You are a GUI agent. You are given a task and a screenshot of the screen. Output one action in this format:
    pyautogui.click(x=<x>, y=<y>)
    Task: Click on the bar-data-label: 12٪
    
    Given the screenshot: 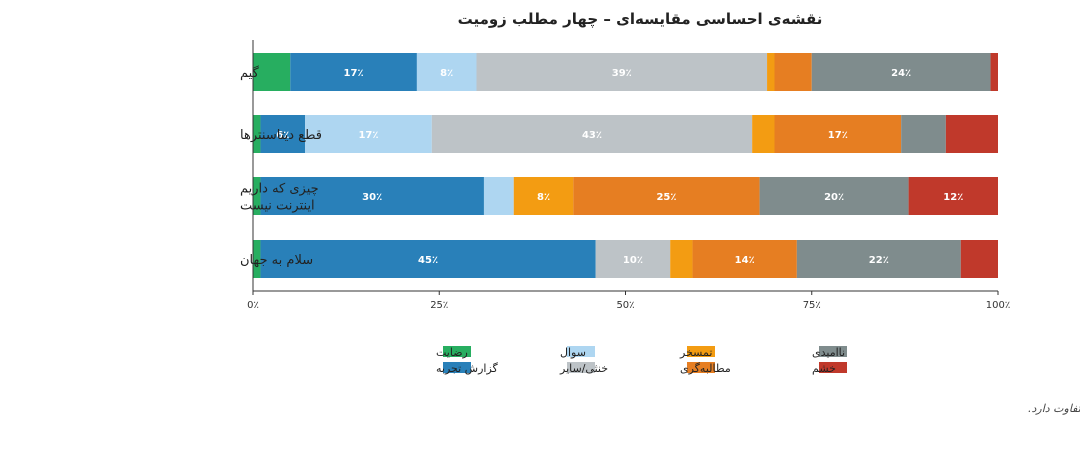 What is the action you would take?
    pyautogui.click(x=953, y=197)
    